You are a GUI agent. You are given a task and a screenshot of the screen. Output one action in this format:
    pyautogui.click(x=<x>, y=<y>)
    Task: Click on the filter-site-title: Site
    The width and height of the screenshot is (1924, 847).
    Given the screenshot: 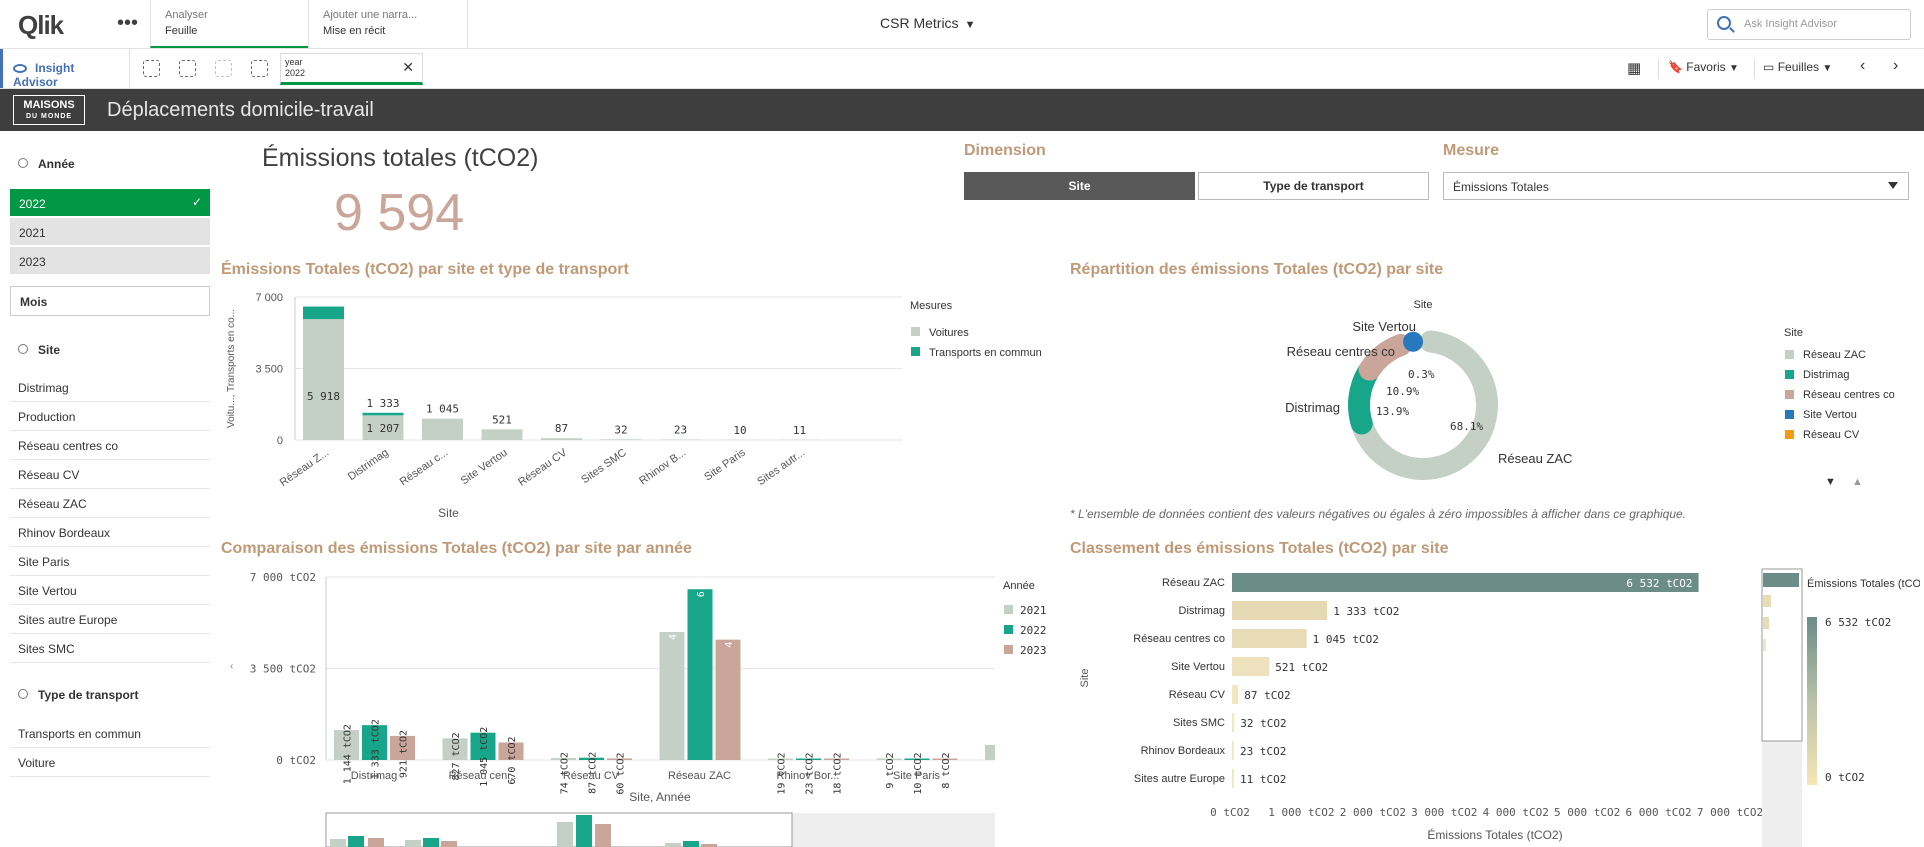 What is the action you would take?
    pyautogui.click(x=39, y=350)
    